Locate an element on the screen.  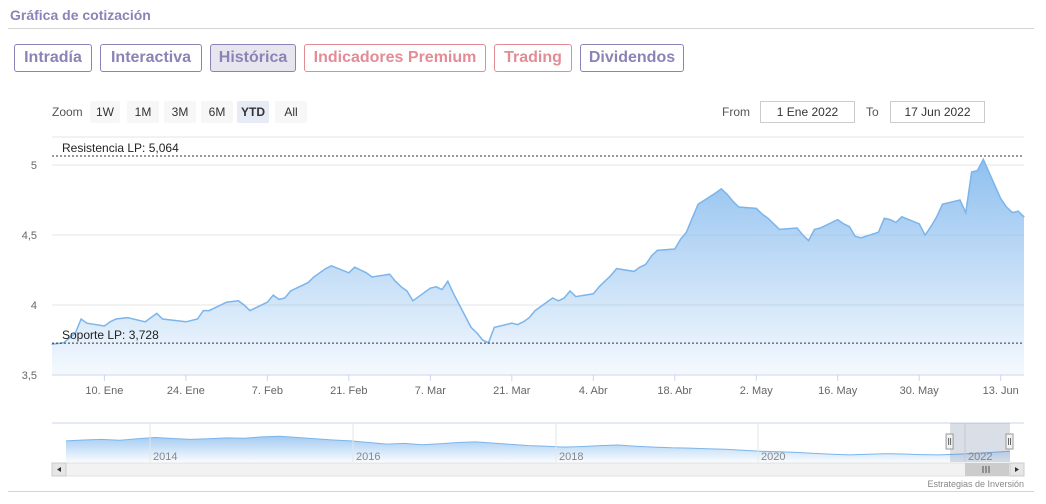
navigator: 2014 2016 2018 2020 2022 is located at coordinates (538, 449).